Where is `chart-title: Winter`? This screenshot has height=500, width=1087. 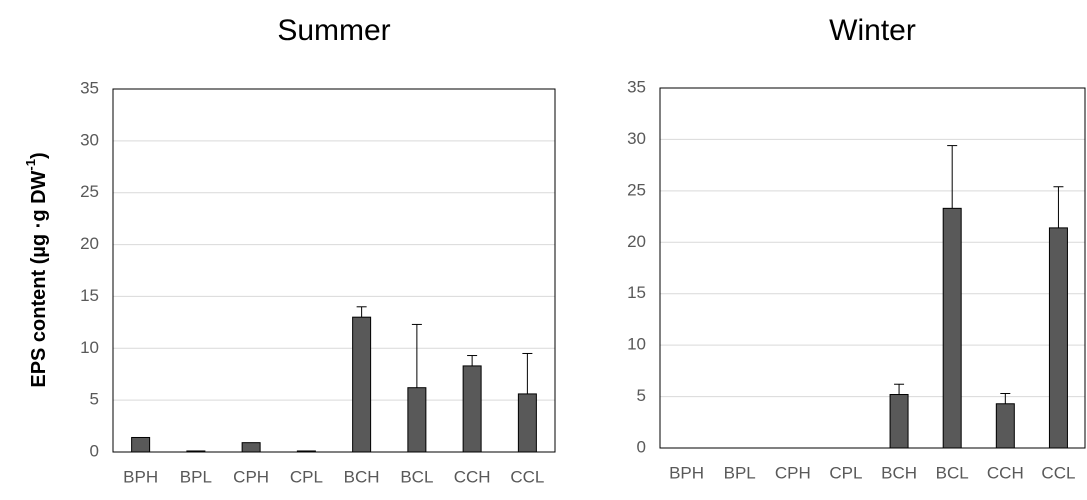 chart-title: Winter is located at coordinates (872, 30).